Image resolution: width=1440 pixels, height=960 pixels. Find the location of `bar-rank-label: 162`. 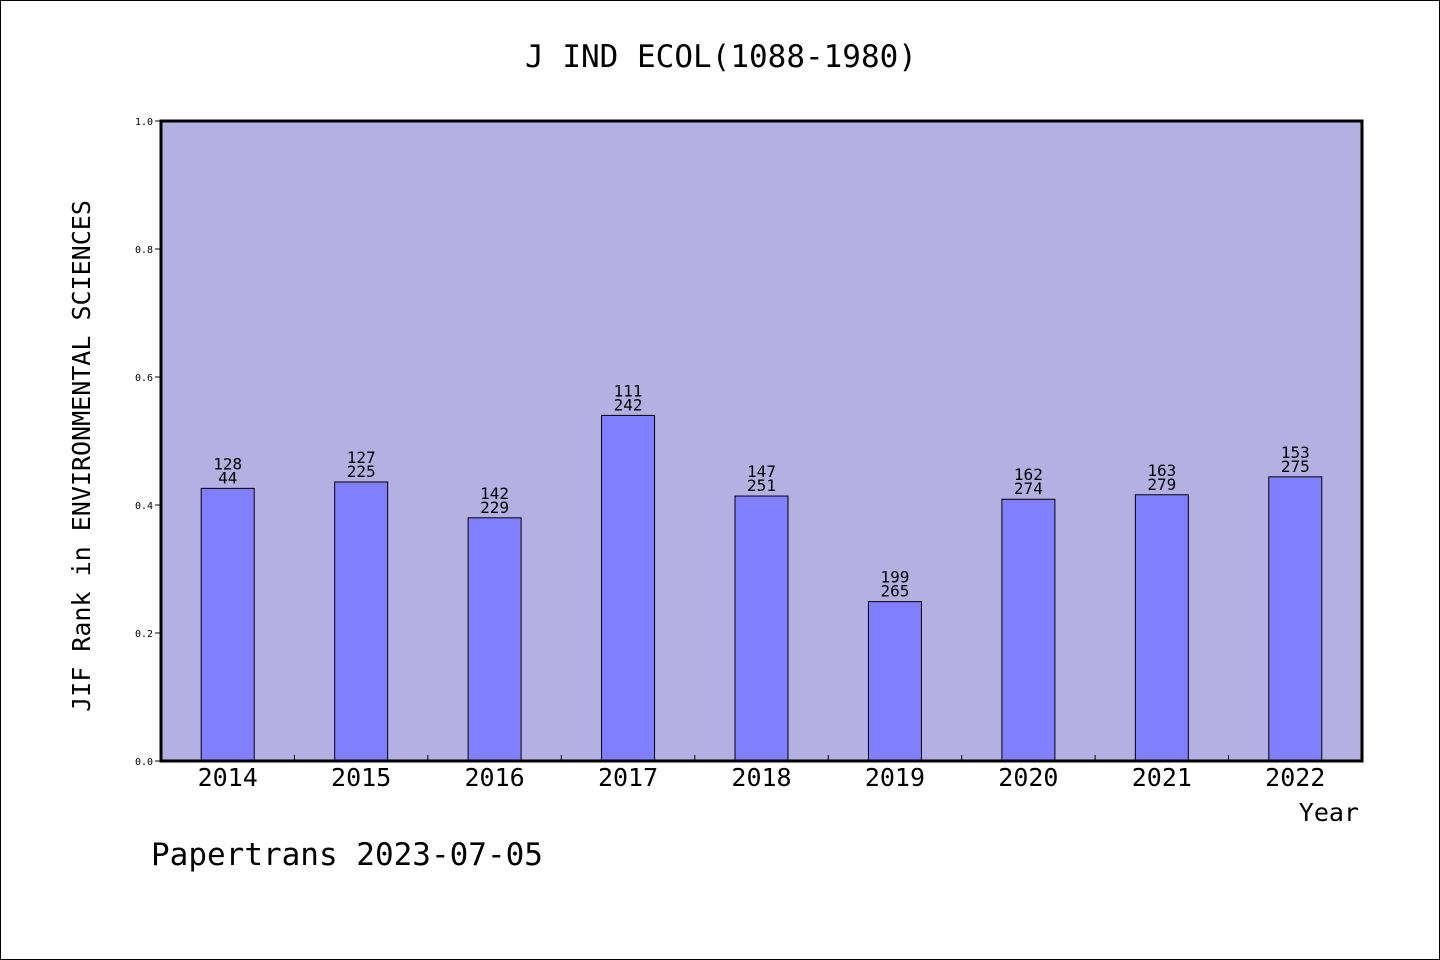

bar-rank-label: 162 is located at coordinates (1028, 474).